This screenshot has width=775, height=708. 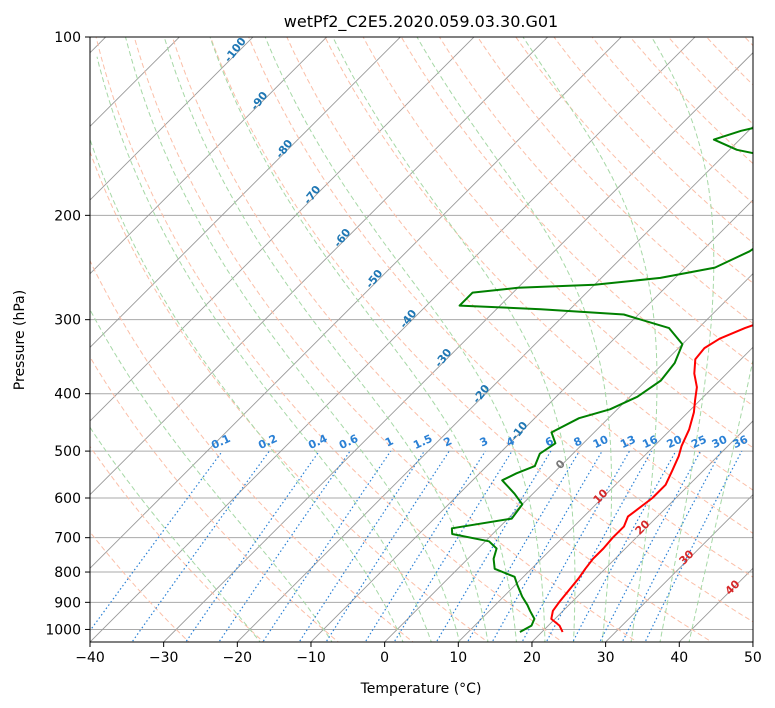 I want to click on mixing-ratio-label: 25, so click(x=698, y=442).